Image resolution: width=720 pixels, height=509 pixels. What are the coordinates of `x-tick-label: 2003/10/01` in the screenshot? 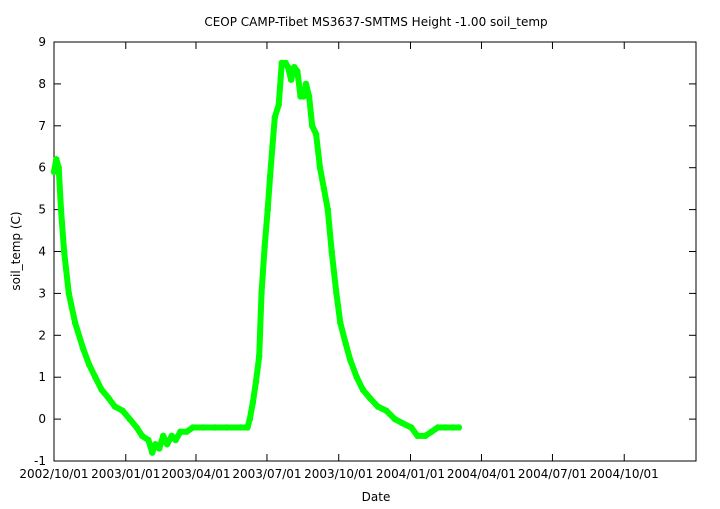 It's located at (338, 474).